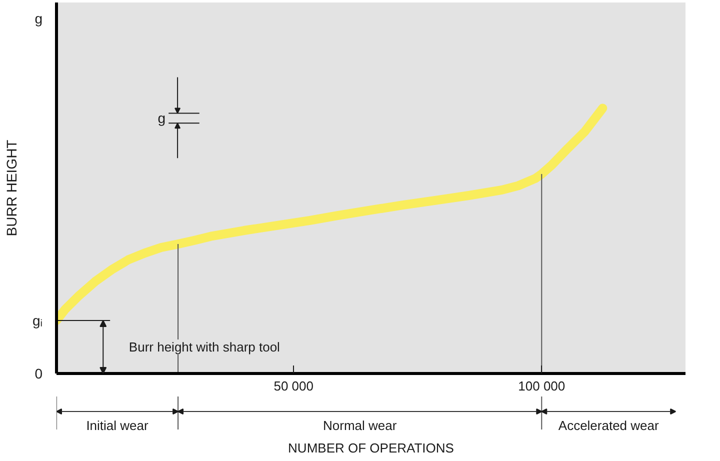  Describe the element at coordinates (162, 118) in the screenshot. I see `annotation: g` at that location.